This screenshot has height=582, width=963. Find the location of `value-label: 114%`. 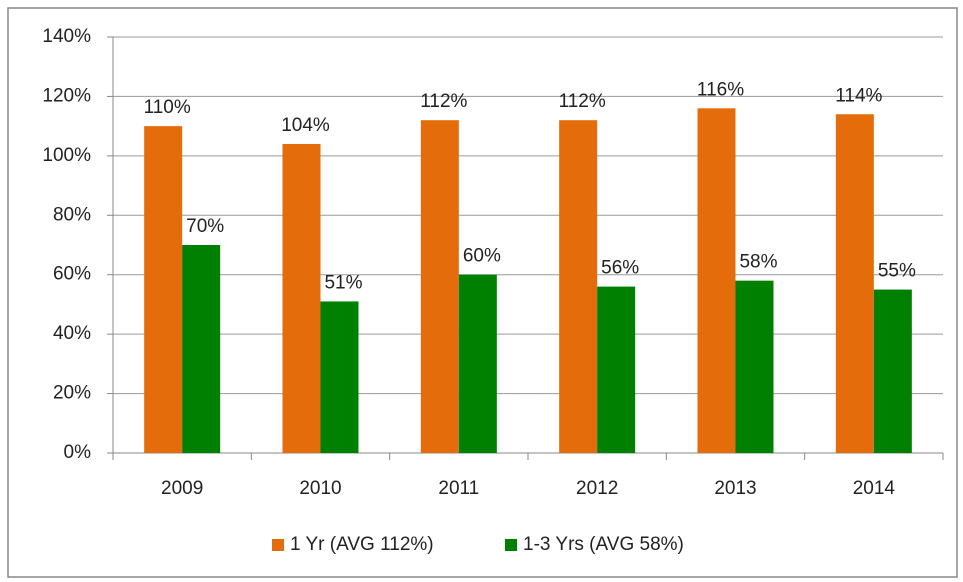

value-label: 114% is located at coordinates (858, 95).